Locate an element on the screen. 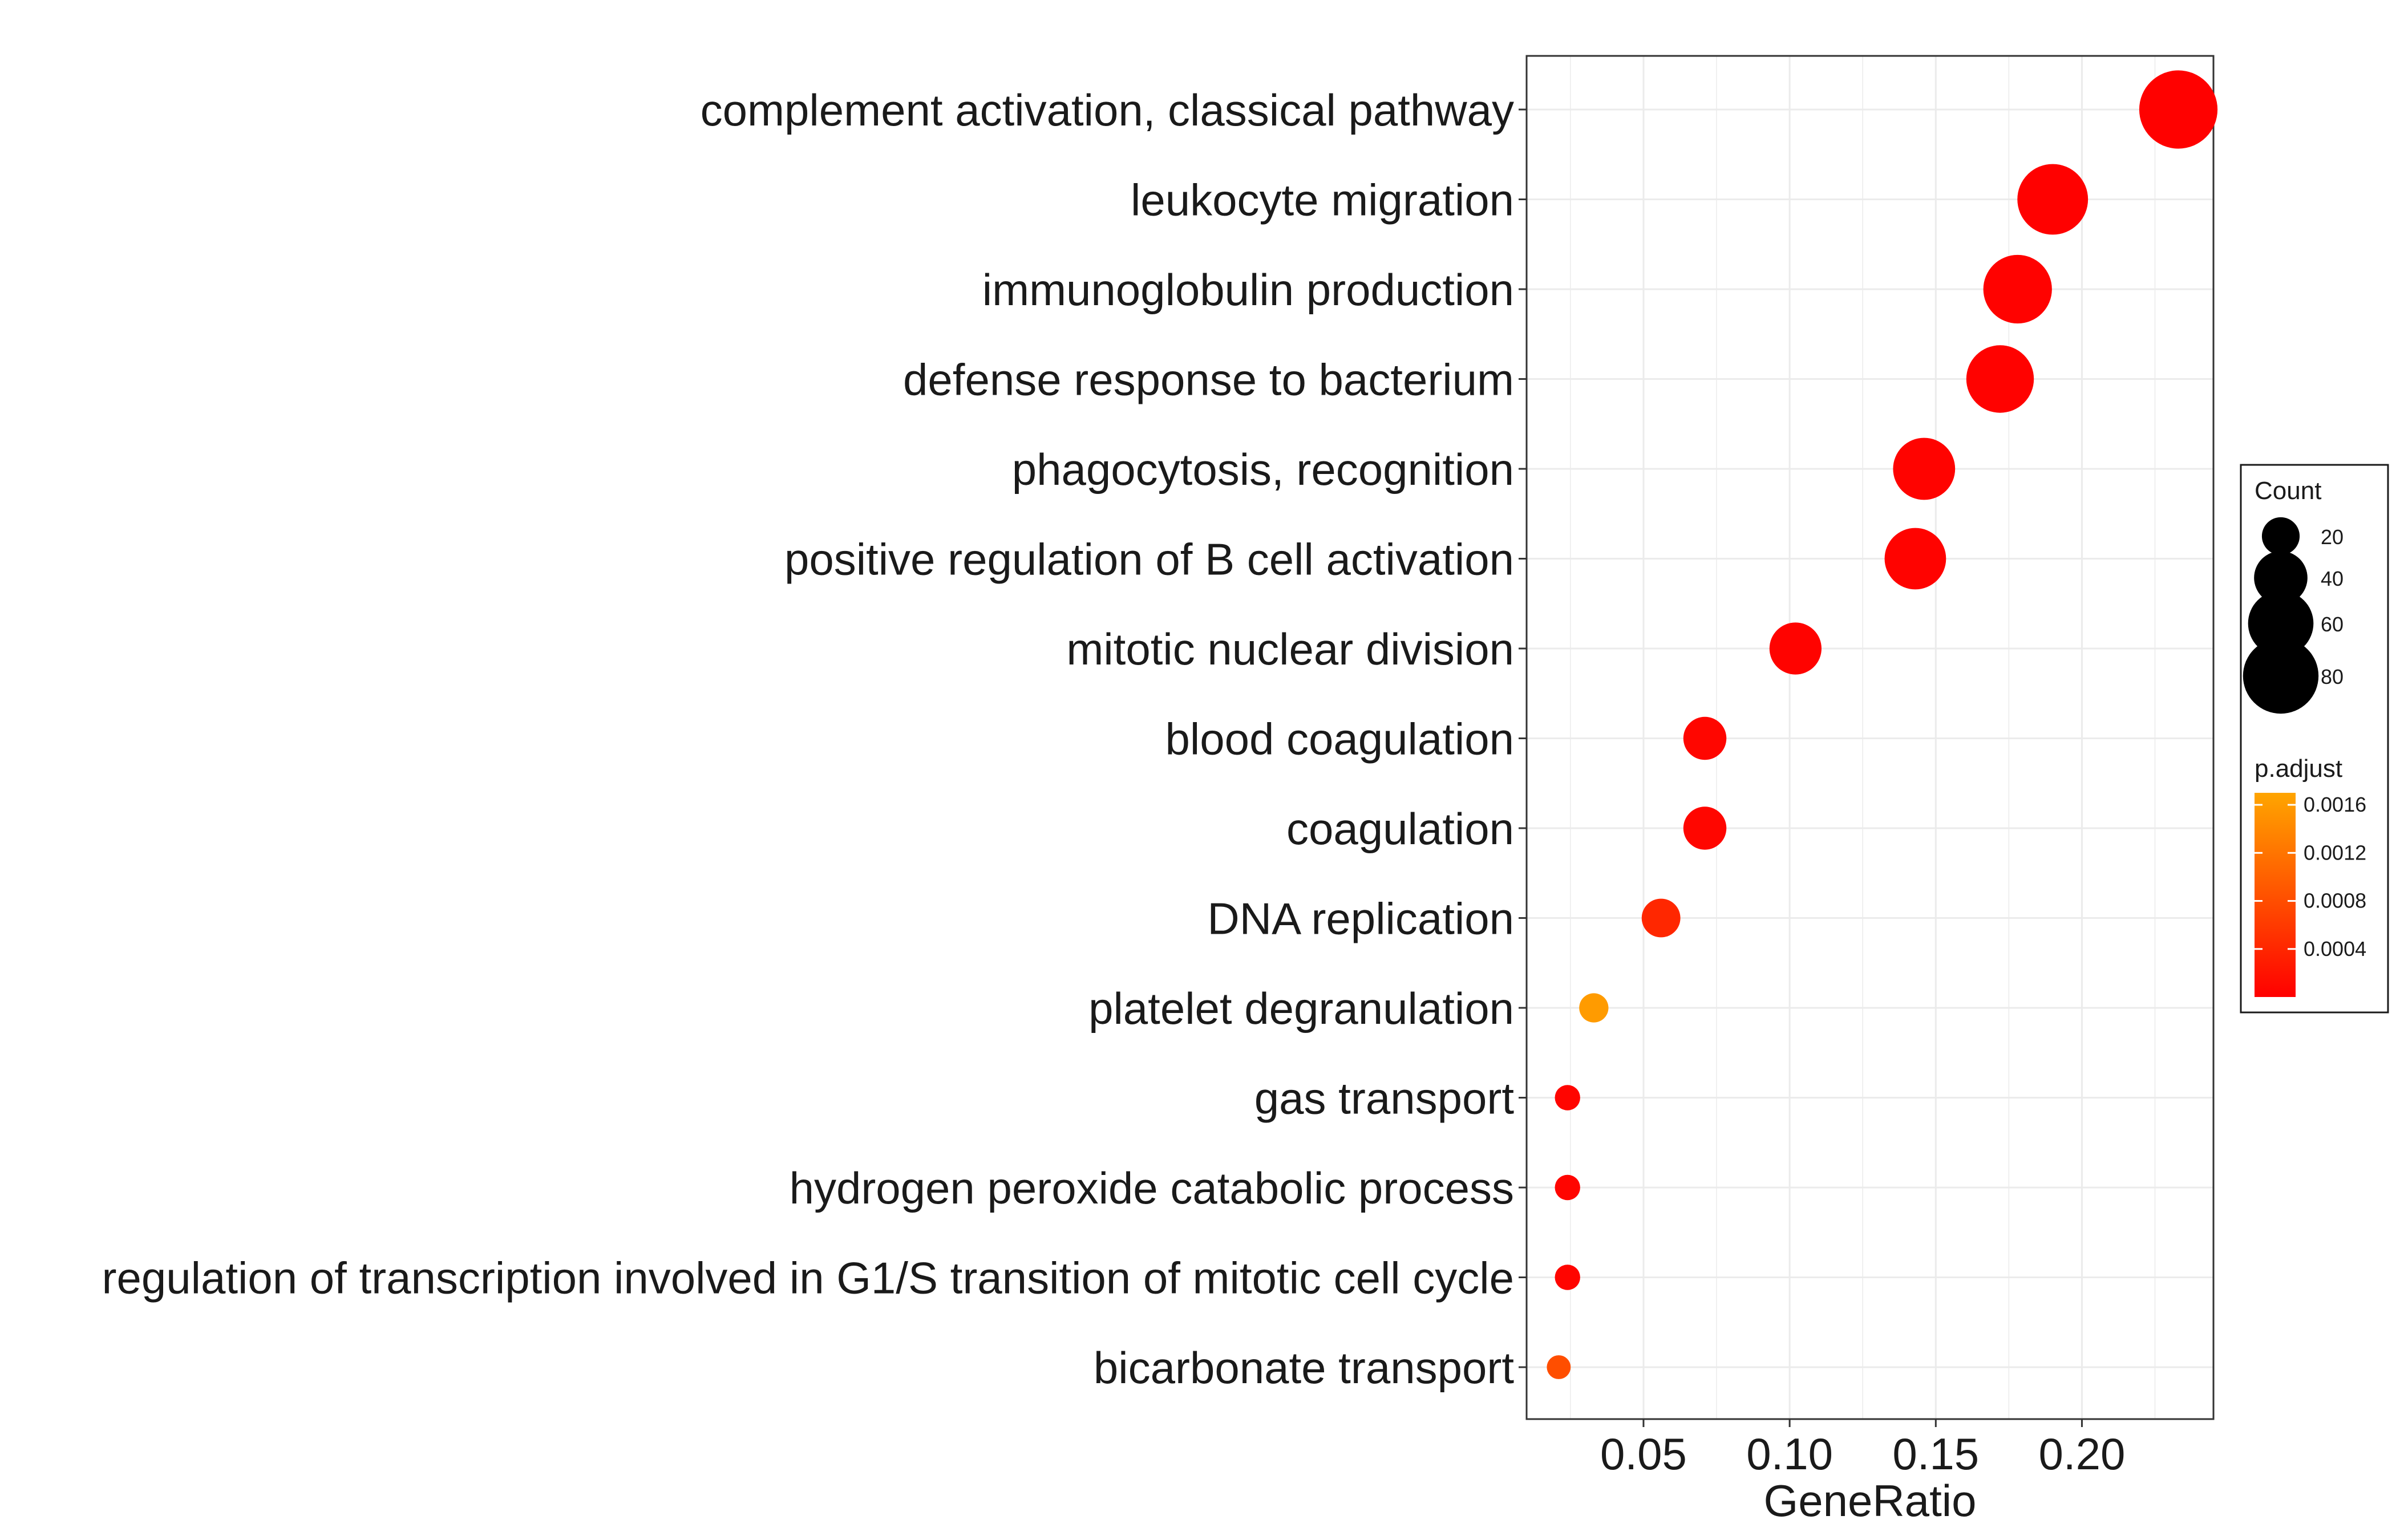 Image resolution: width=2396 pixels, height=1540 pixels. y-tick-label: hydrogen peroxide catabolic process is located at coordinates (1152, 1188).